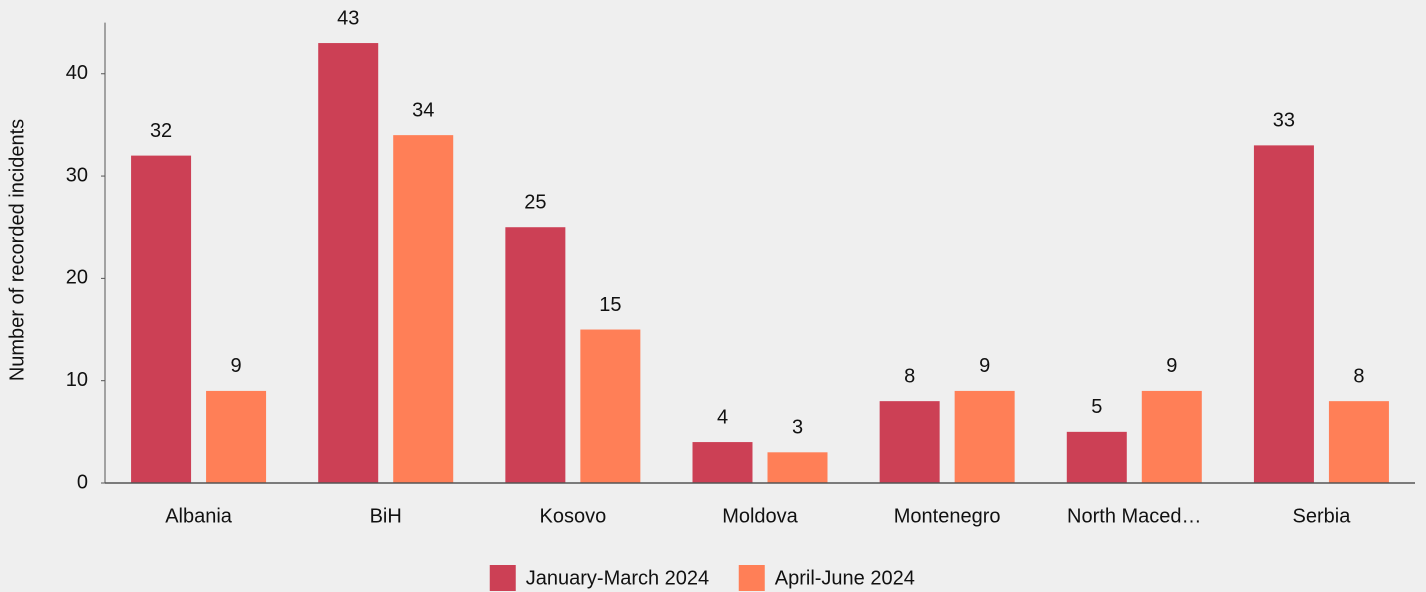 This screenshot has width=1426, height=592. Describe the element at coordinates (1096, 407) in the screenshot. I see `data-label: 5` at that location.